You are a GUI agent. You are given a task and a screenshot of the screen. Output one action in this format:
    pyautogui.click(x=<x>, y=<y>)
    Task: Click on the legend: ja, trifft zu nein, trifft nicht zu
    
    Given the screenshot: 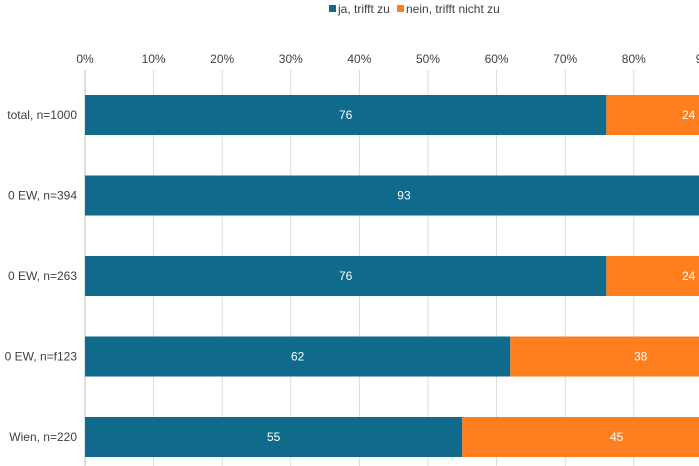 What is the action you would take?
    pyautogui.click(x=414, y=9)
    